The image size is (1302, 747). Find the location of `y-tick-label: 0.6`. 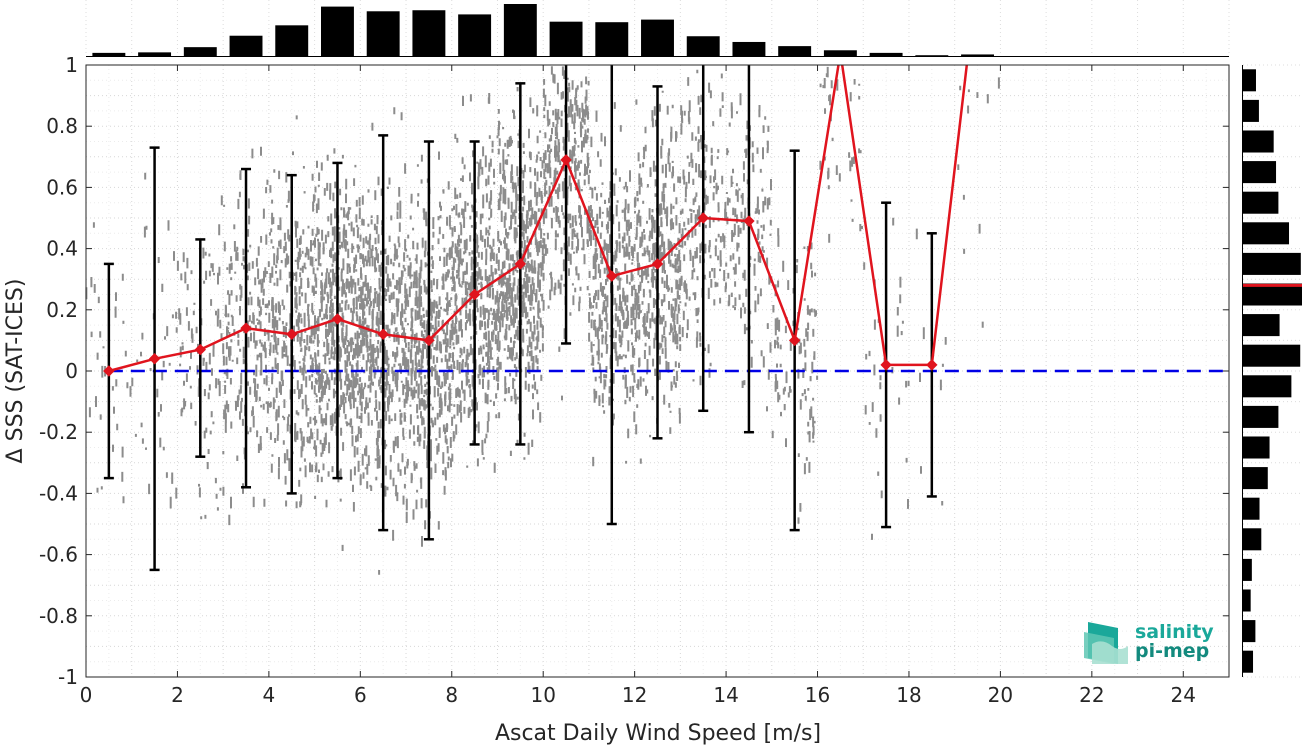

y-tick-label: 0.6 is located at coordinates (62, 187).